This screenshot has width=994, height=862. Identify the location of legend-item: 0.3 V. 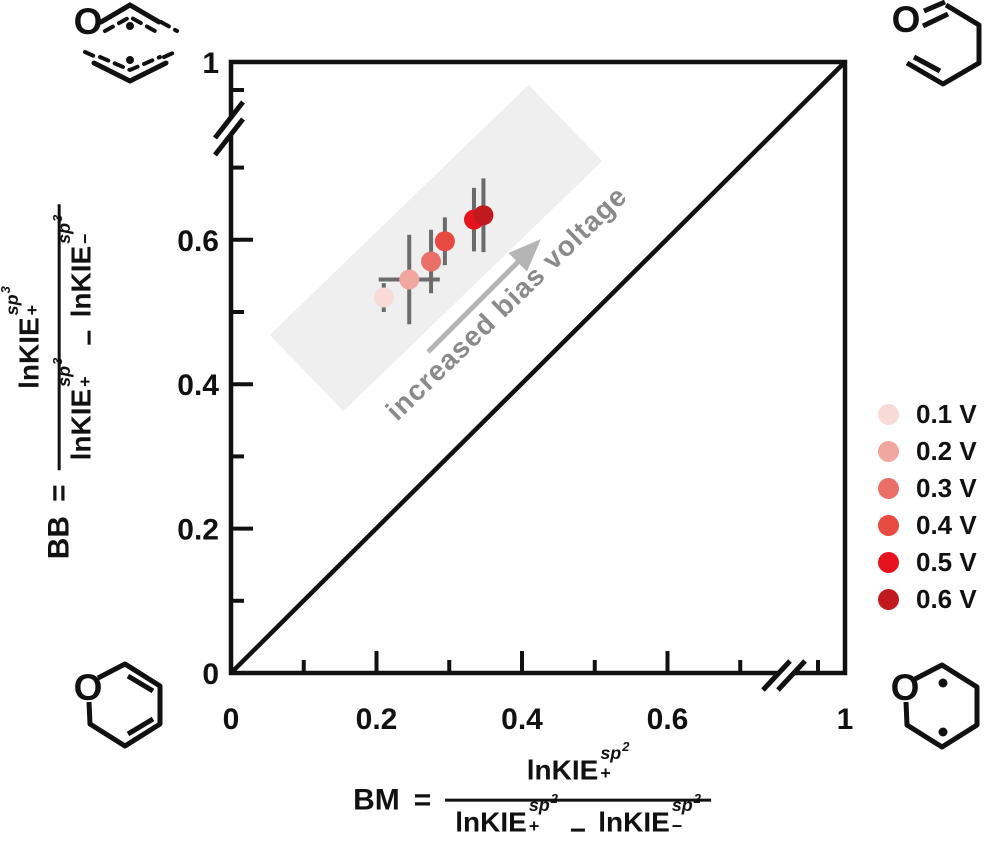
(927, 488).